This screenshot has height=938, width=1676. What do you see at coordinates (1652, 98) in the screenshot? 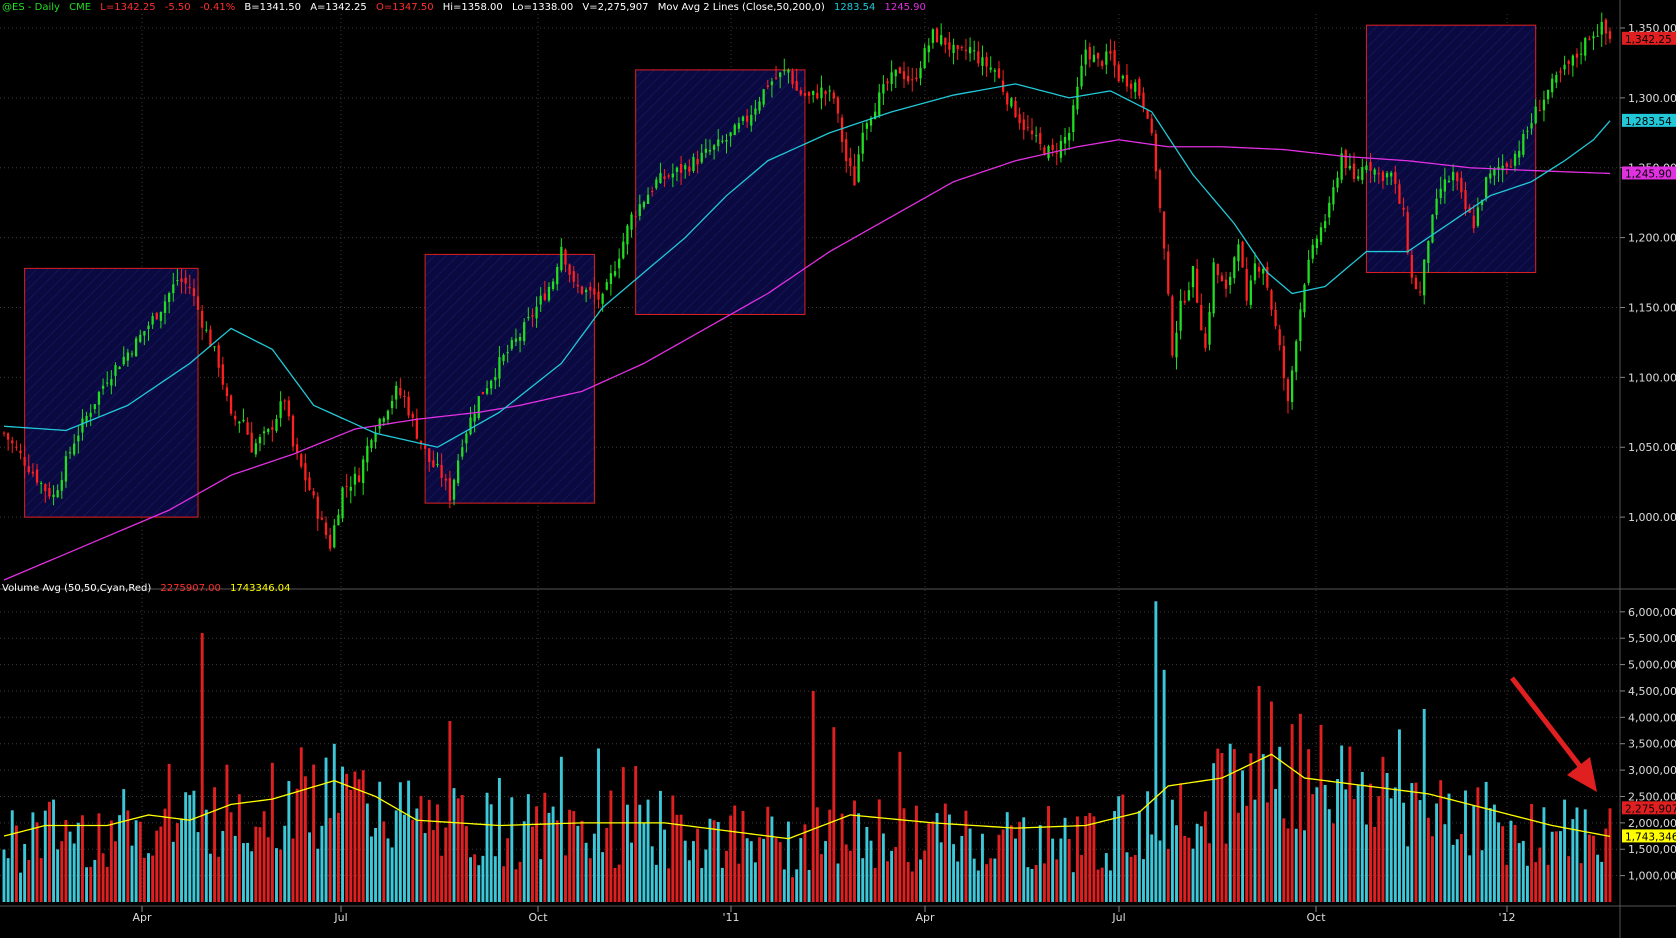
I see `price-tick-label: 1,300.00` at bounding box center [1652, 98].